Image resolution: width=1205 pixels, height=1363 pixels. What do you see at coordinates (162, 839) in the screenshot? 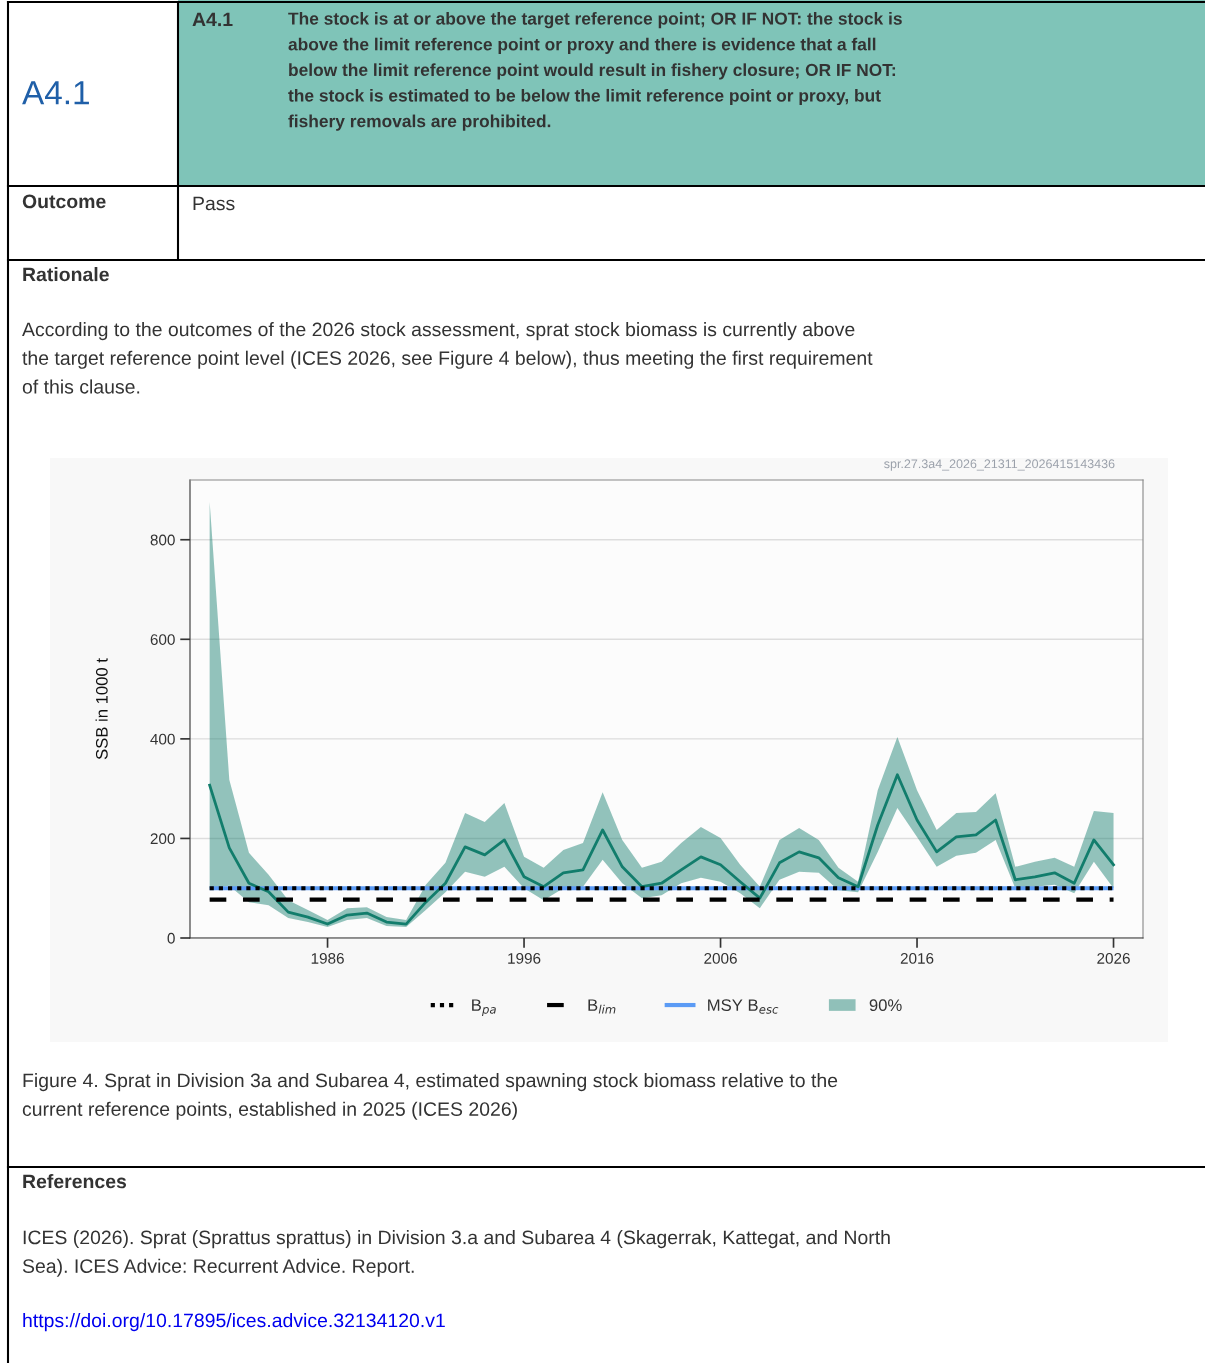
I see `y-tick-label: 200` at bounding box center [162, 839].